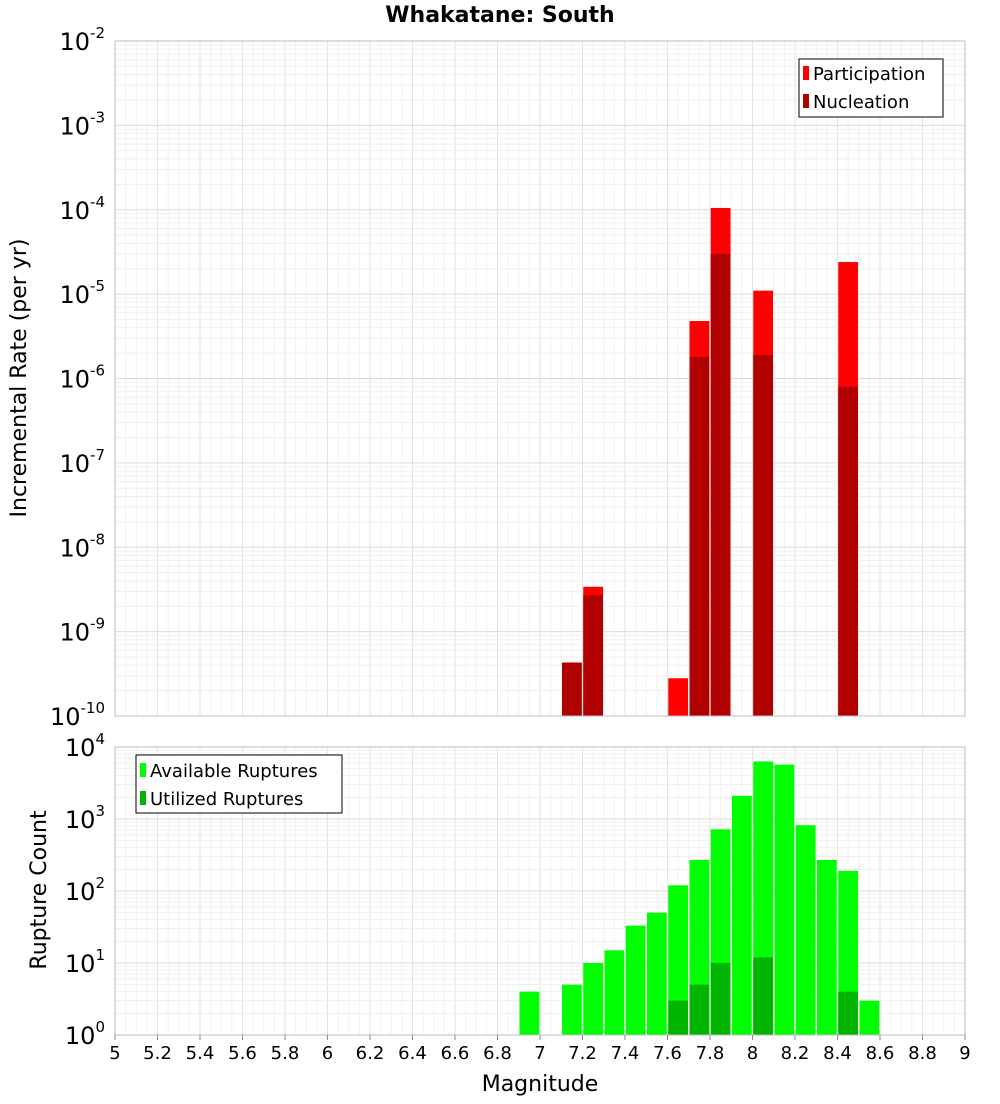 The width and height of the screenshot is (1000, 1104). I want to click on legend-swatch-participation, so click(806, 73).